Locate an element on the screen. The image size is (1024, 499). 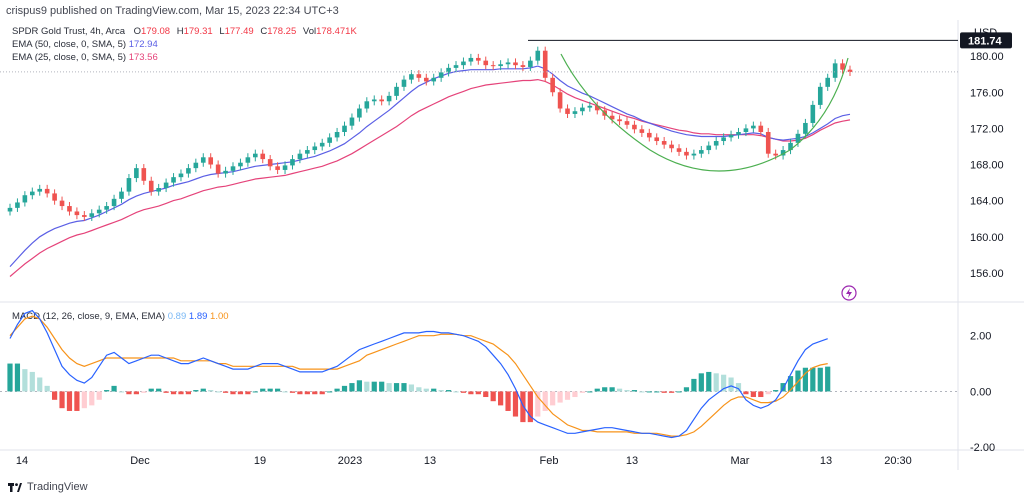
legend-row-ema50: EMA (50, close, 0, SMA, 5) 172.94 is located at coordinates (184, 44).